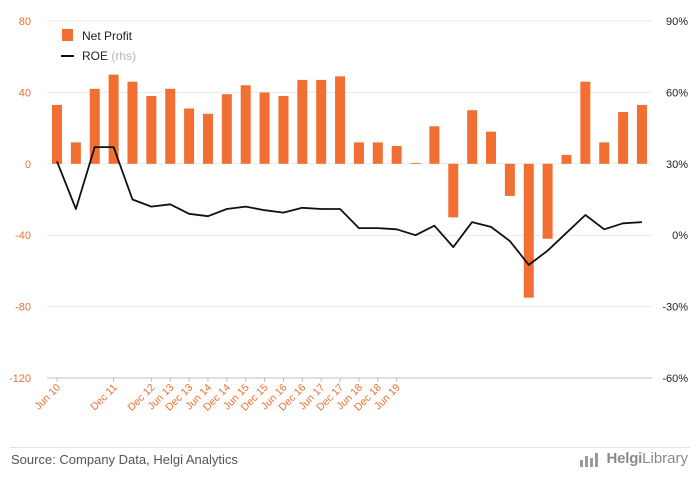 The image size is (700, 483). What do you see at coordinates (675, 308) in the screenshot?
I see `y-right-tick-label: -30%` at bounding box center [675, 308].